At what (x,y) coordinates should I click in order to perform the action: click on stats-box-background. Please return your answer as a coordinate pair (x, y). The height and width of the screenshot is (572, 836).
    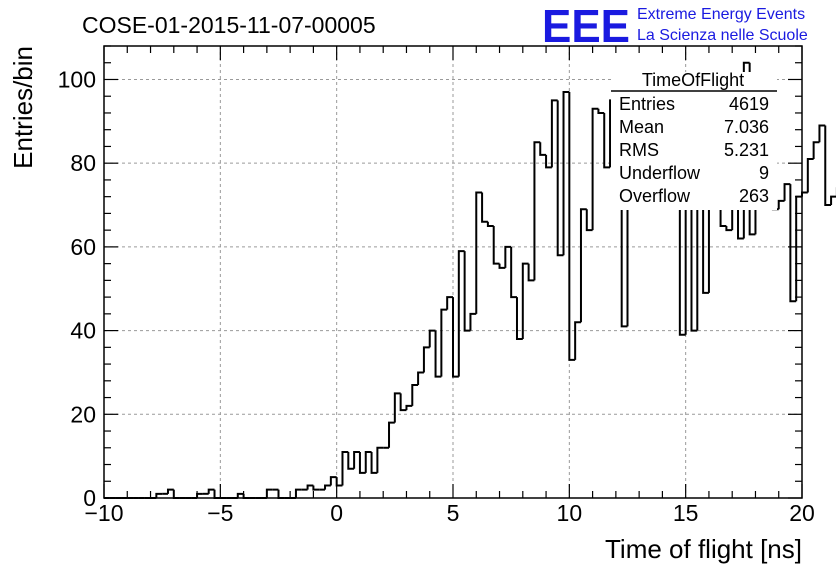
    Looking at the image, I should click on (694, 141).